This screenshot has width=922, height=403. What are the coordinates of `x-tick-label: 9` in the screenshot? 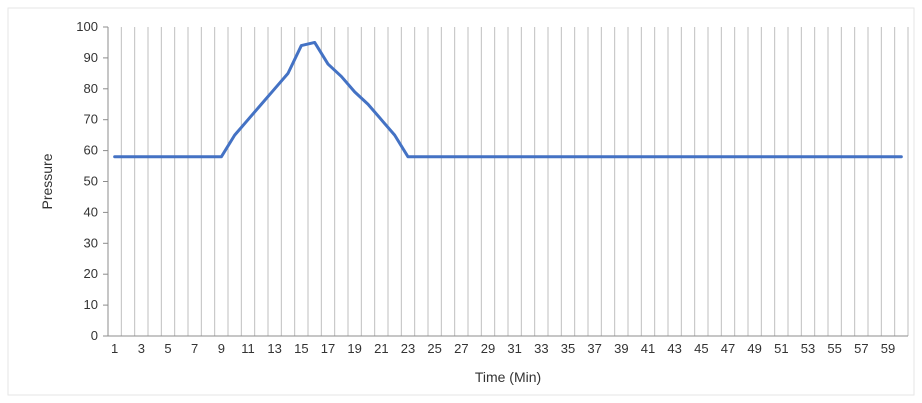 It's located at (221, 348).